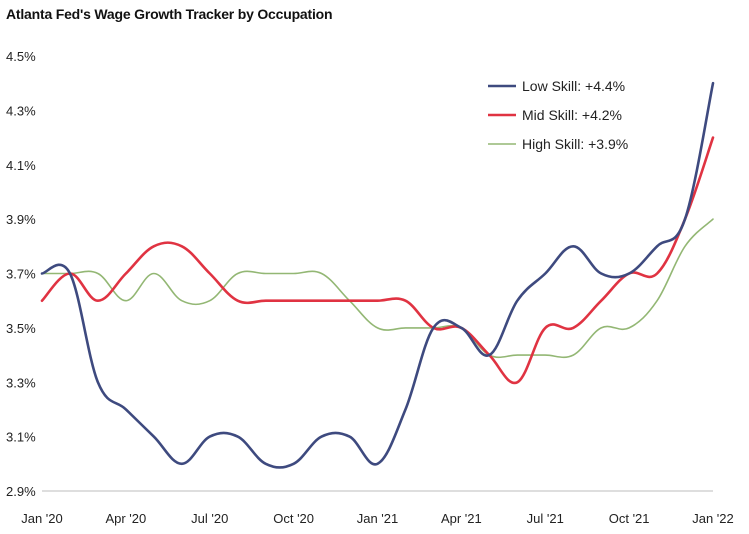  I want to click on y-tick-label: 4.5%, so click(21, 56).